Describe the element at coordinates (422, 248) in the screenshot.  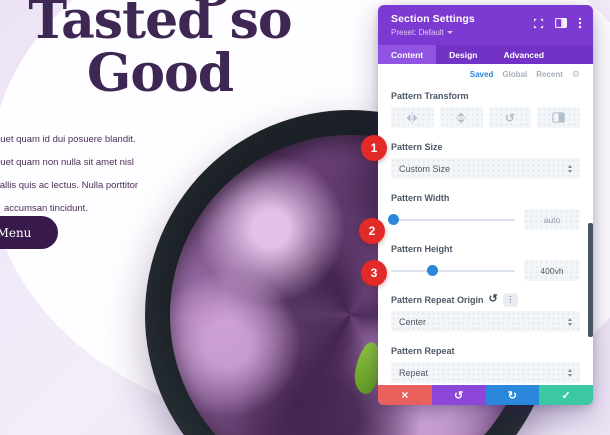
I see `pattern-height-label: Pattern Height` at that location.